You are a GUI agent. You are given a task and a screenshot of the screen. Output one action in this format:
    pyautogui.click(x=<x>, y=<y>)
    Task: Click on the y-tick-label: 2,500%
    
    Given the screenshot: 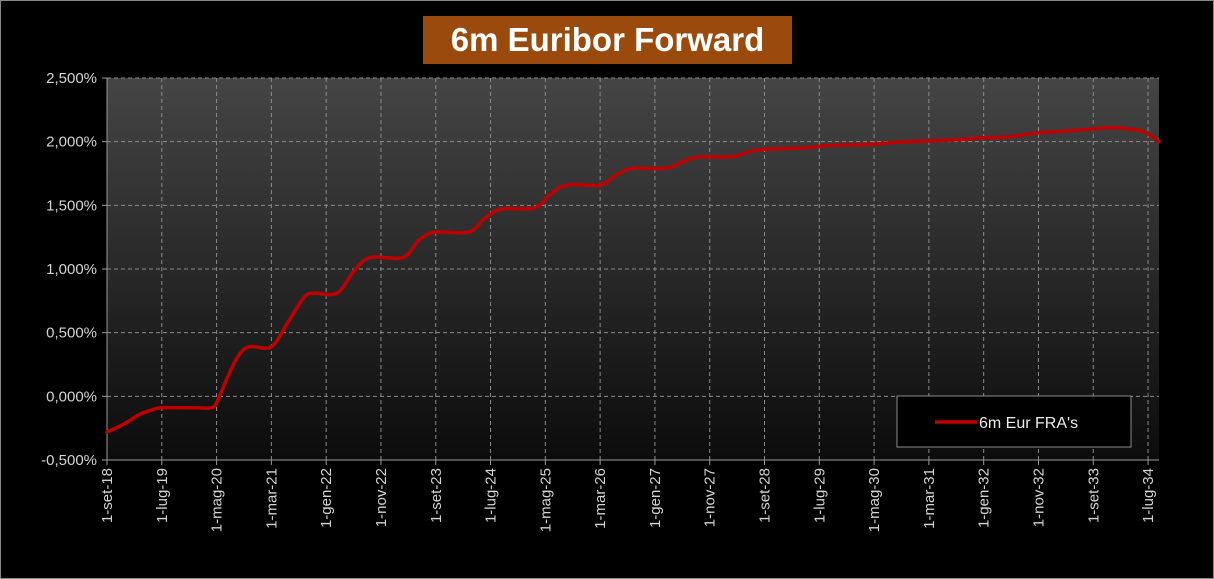 What is the action you would take?
    pyautogui.click(x=71, y=78)
    